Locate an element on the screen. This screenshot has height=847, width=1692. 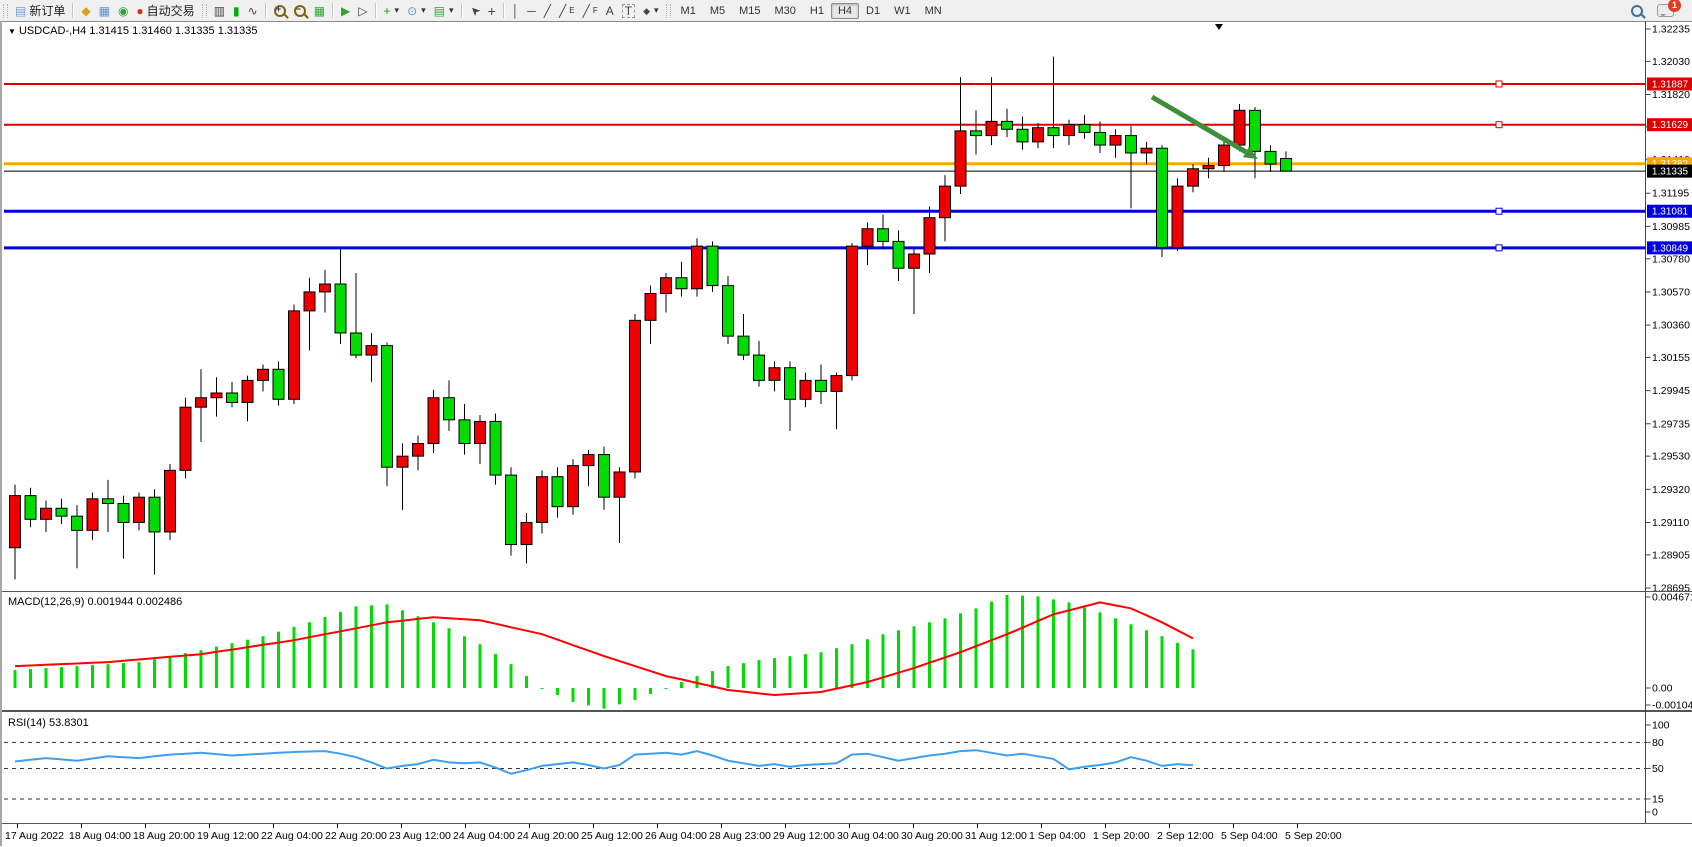
price-tick-label: 1.32030 is located at coordinates (1671, 62).